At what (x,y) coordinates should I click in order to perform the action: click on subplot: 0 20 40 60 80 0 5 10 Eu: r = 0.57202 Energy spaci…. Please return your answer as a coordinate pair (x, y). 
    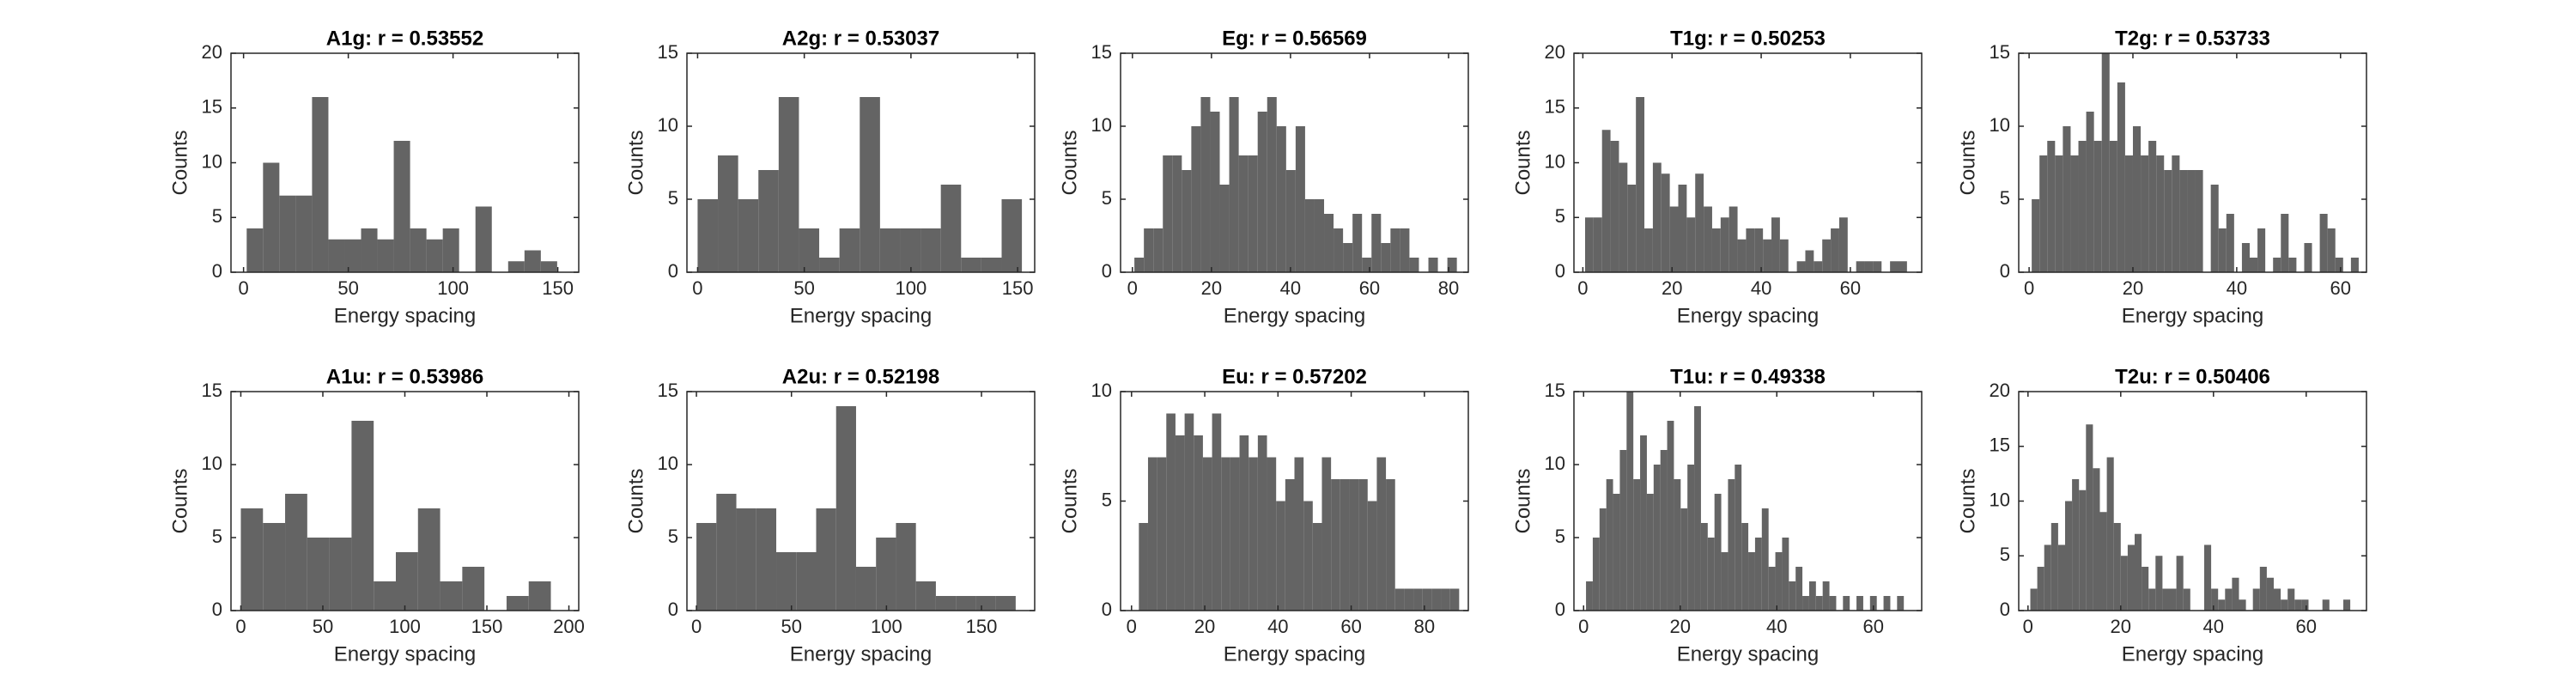
    Looking at the image, I should click on (1263, 515).